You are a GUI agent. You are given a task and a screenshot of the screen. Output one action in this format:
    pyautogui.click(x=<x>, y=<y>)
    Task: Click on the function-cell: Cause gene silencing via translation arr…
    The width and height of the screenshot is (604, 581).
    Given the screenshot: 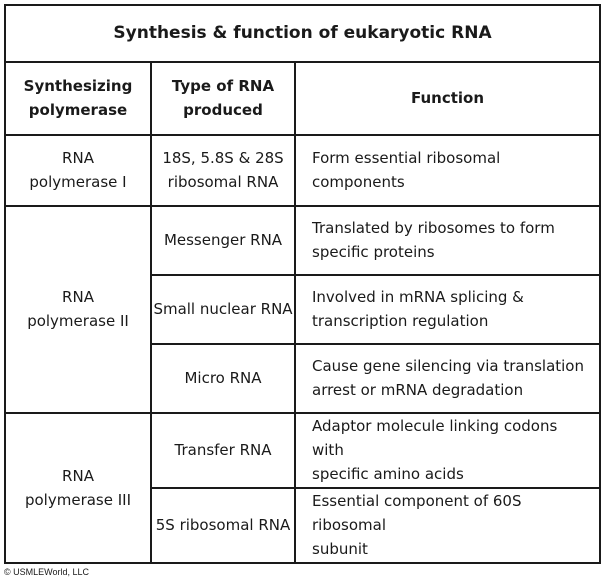 What is the action you would take?
    pyautogui.click(x=447, y=378)
    